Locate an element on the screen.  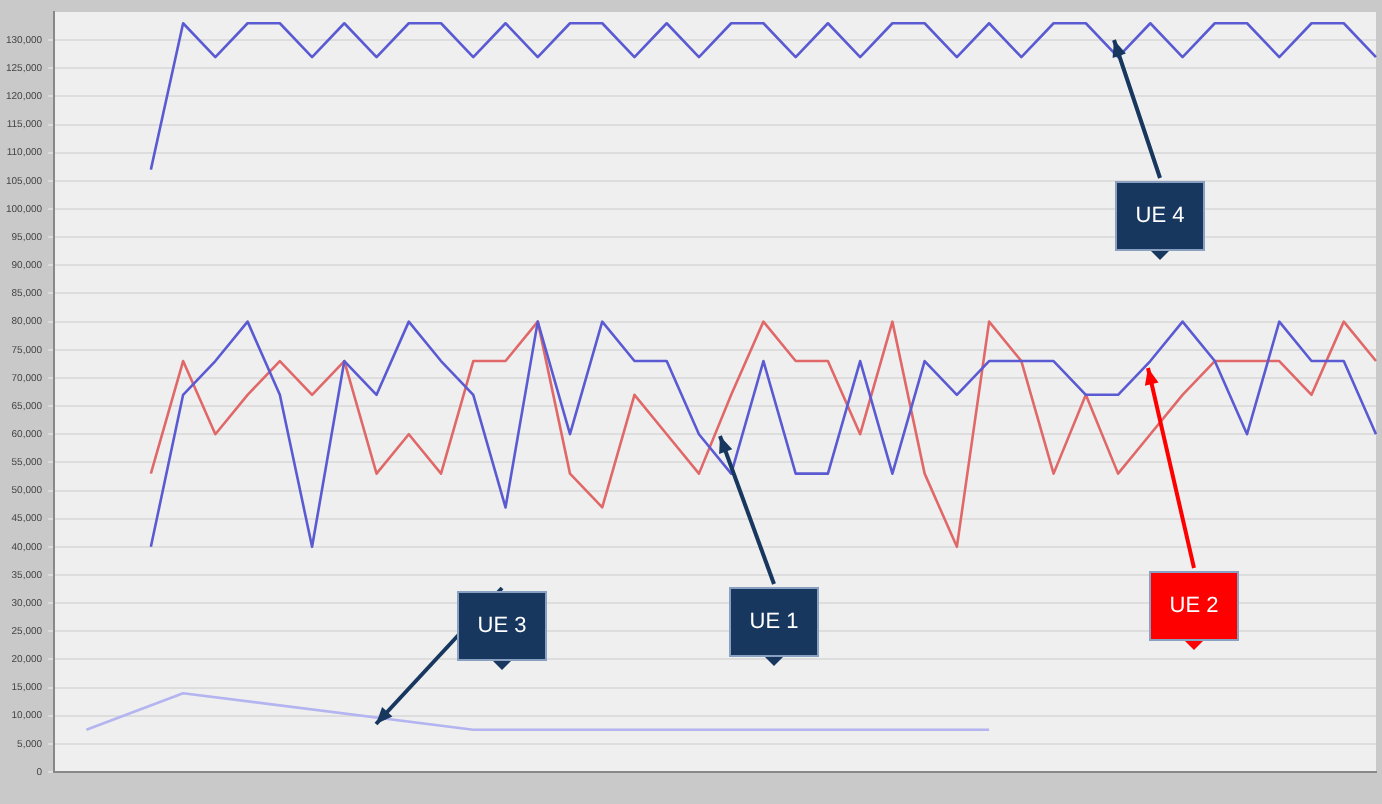
text: UE 3 is located at coordinates (502, 626).